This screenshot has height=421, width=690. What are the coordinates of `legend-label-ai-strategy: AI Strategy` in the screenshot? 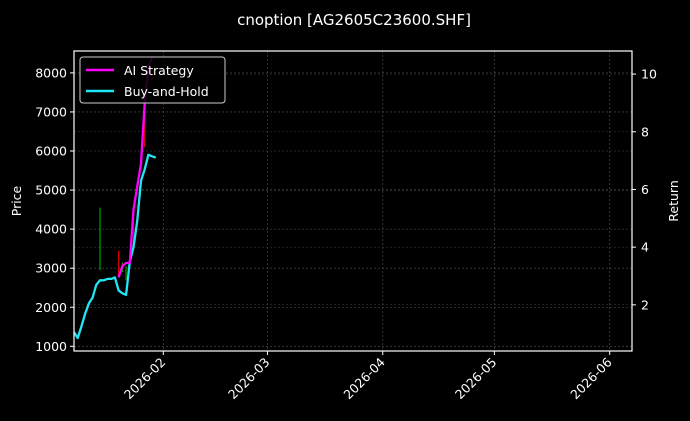 It's located at (159, 70).